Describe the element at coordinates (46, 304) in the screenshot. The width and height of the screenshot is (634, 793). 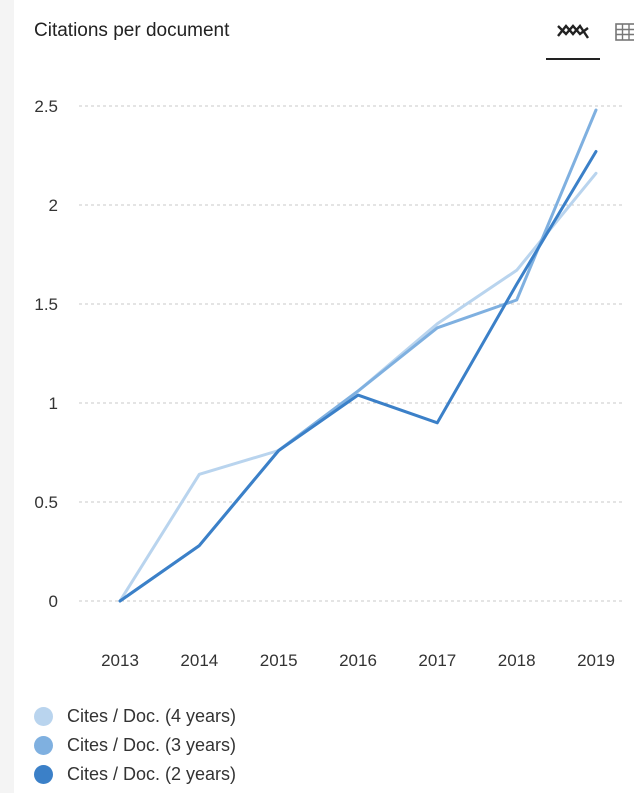
I see `y-tick-label: 1.5` at that location.